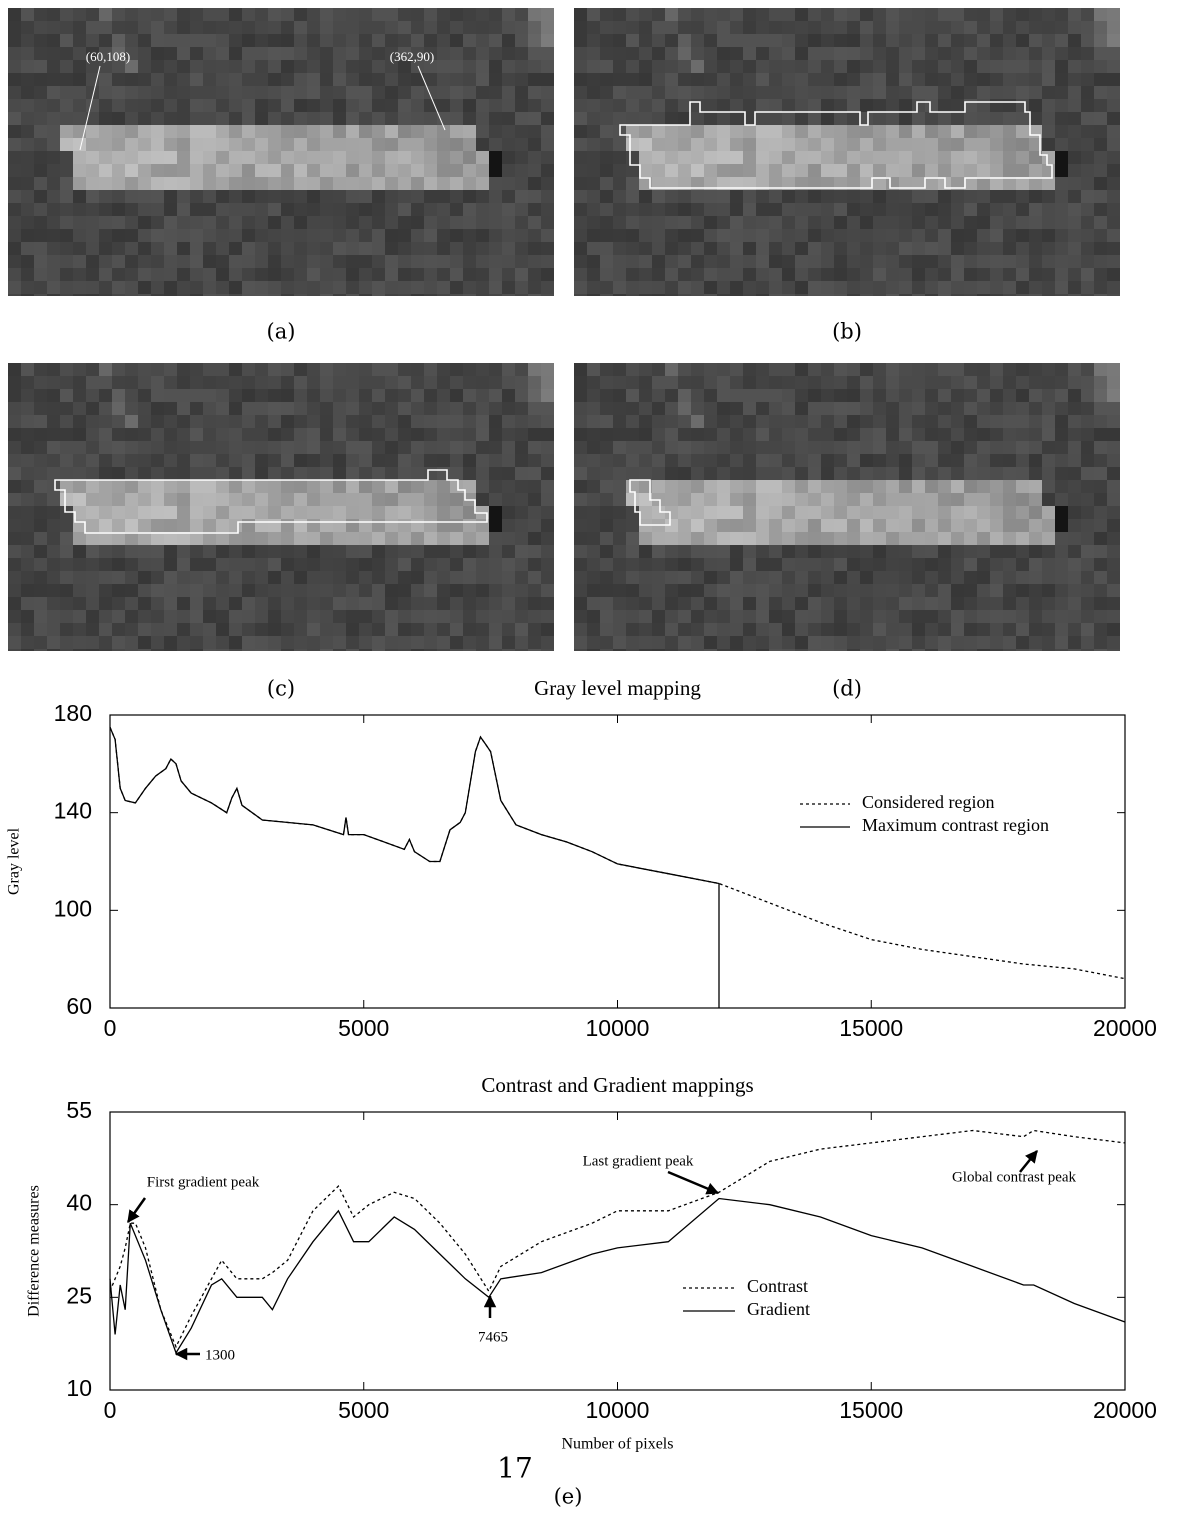  What do you see at coordinates (847, 689) in the screenshot?
I see `panel-label: (d)` at bounding box center [847, 689].